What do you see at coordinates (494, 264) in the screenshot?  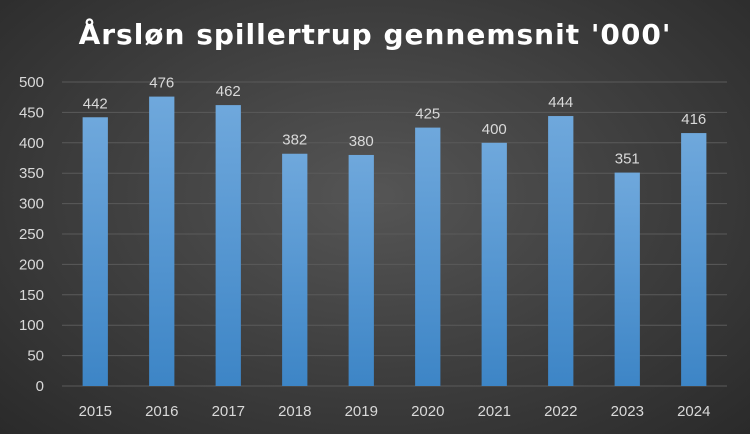 I see `bar-2021` at bounding box center [494, 264].